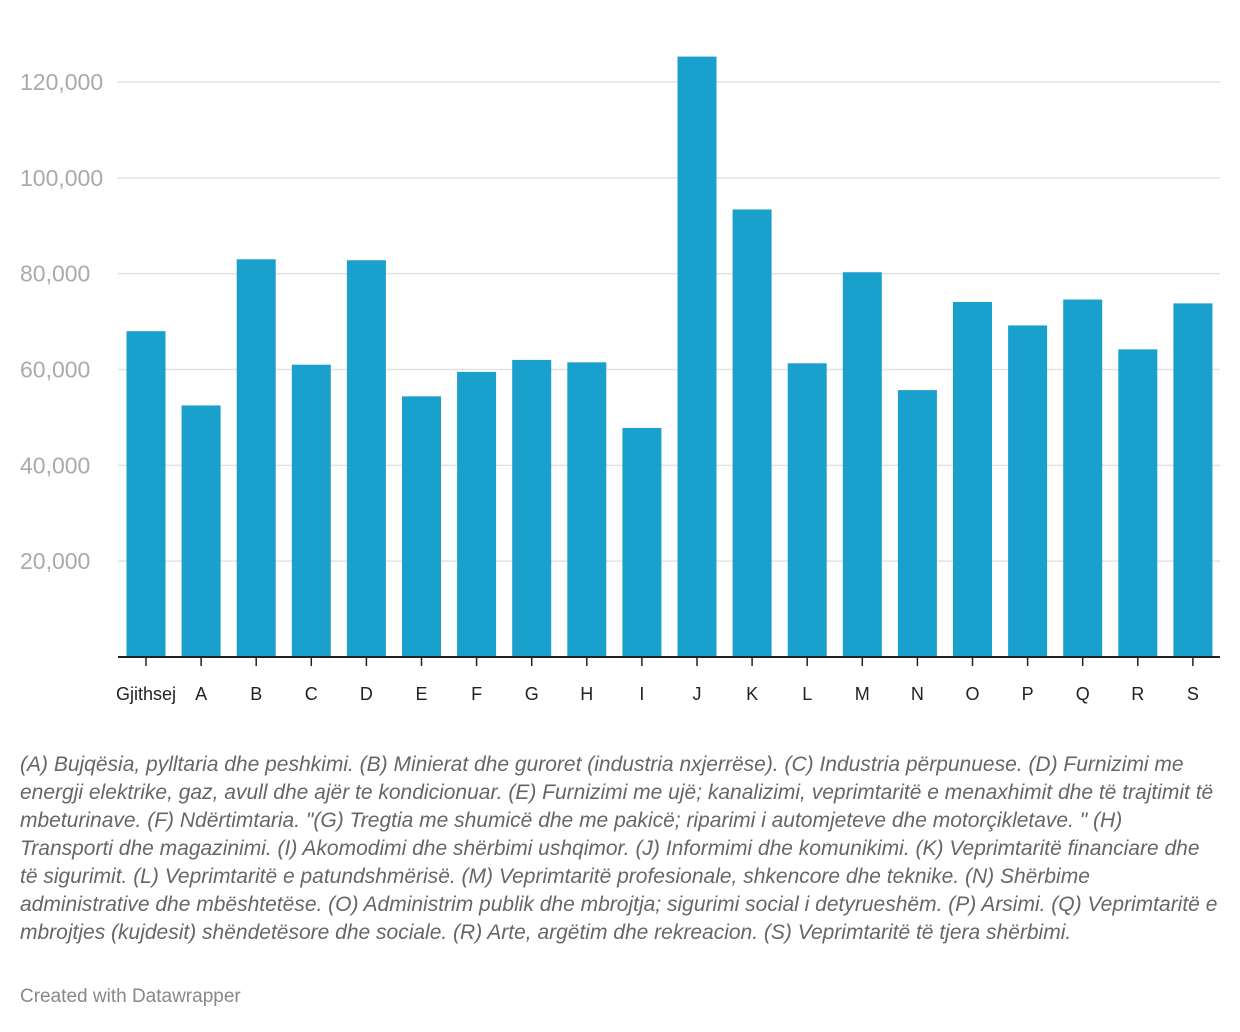 The image size is (1240, 1032). What do you see at coordinates (61, 178) in the screenshot?
I see `y-tick-label: 100,000` at bounding box center [61, 178].